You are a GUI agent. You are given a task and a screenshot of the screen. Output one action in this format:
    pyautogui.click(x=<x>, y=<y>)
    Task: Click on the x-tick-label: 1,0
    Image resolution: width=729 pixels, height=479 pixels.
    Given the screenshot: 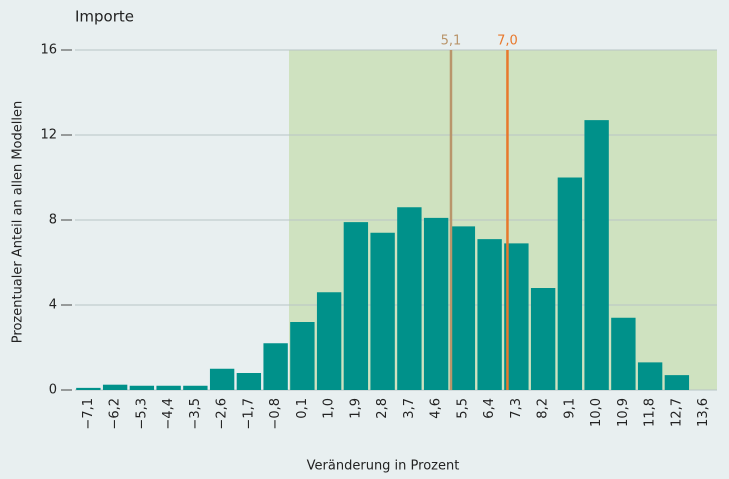 What is the action you would take?
    pyautogui.click(x=329, y=408)
    